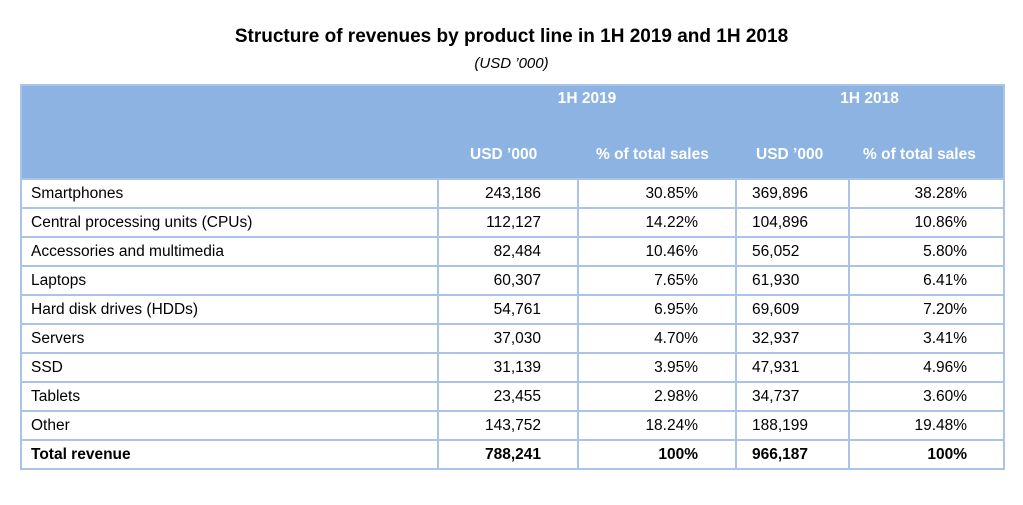 This screenshot has width=1023, height=505. Describe the element at coordinates (657, 367) in the screenshot. I see `pct-2019-cell: 3.95%` at that location.